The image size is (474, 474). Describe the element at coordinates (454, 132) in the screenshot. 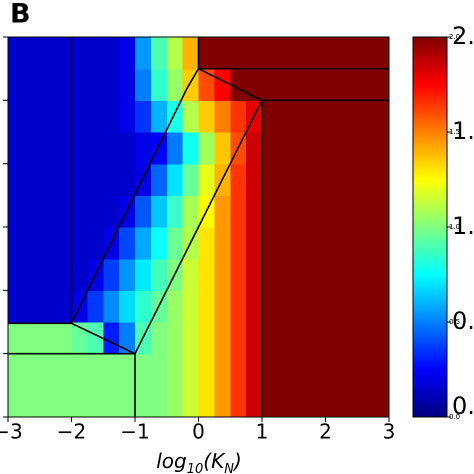

I see `colorbar-tick-label: 1.5` at that location.